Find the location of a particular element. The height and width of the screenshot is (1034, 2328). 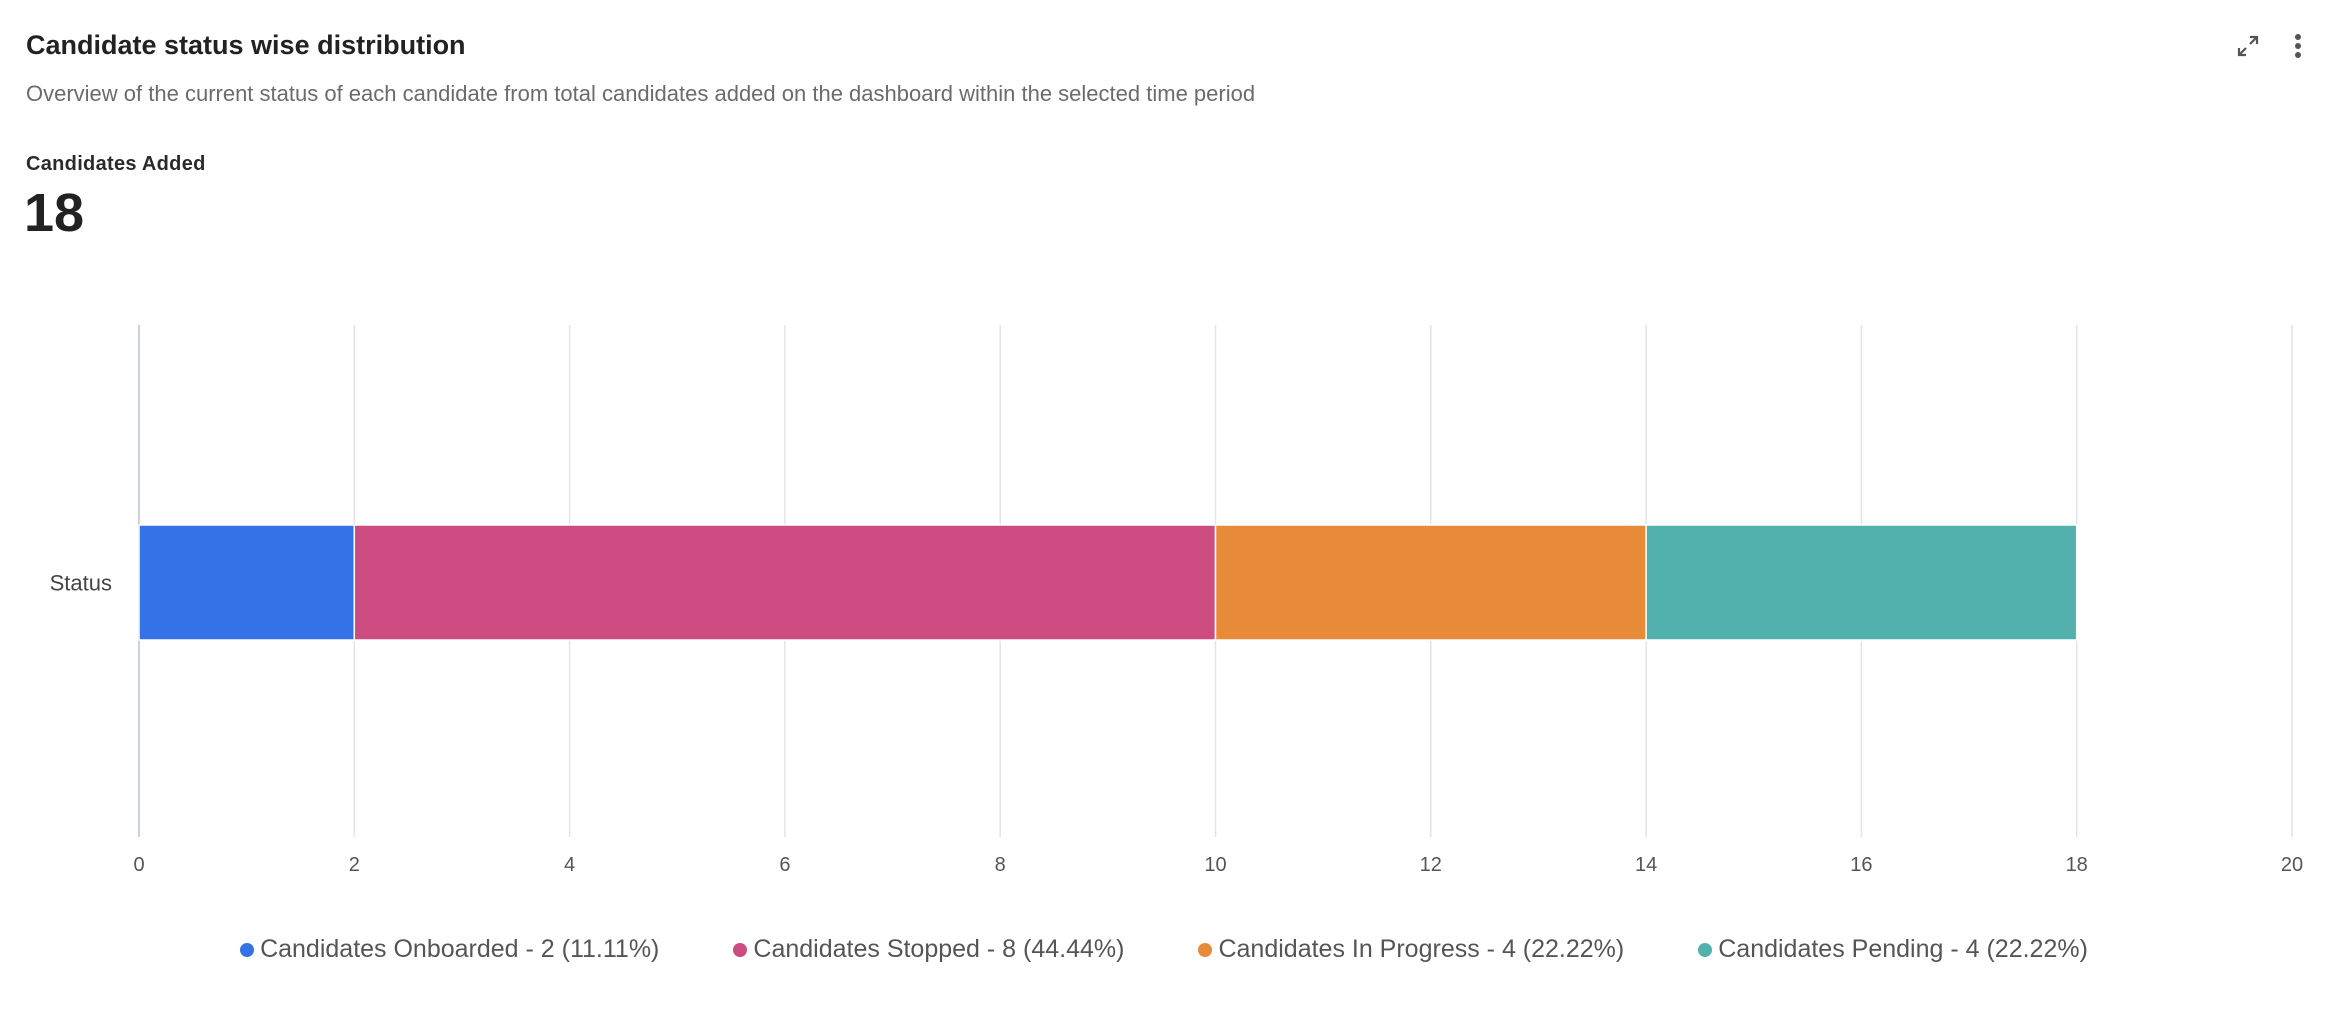

legend-item: Candidates Pending - 4 (22.22%) is located at coordinates (1893, 949).